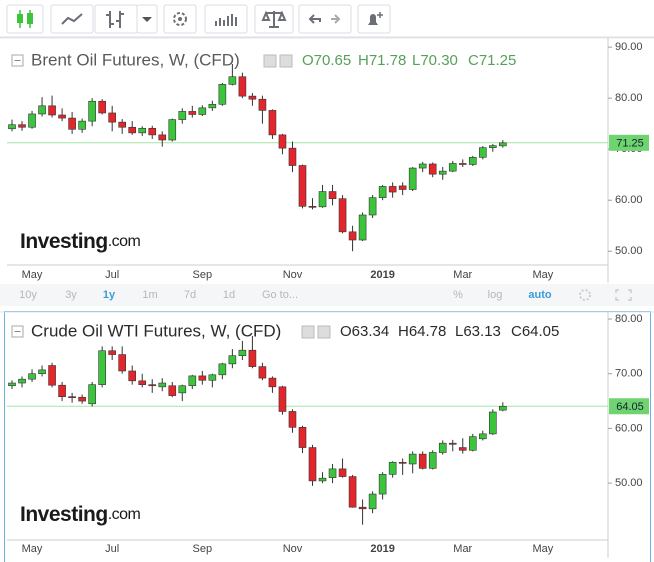  What do you see at coordinates (623, 295) in the screenshot?
I see `fullscreen-icon` at bounding box center [623, 295].